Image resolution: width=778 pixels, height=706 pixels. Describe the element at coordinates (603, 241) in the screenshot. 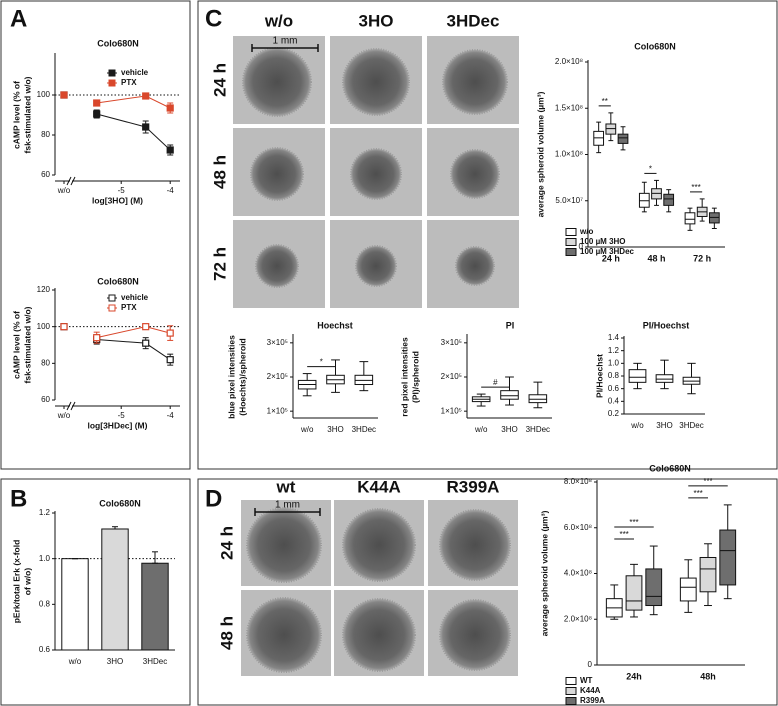

I see `legend-label: 100 µM 3HO` at that location.